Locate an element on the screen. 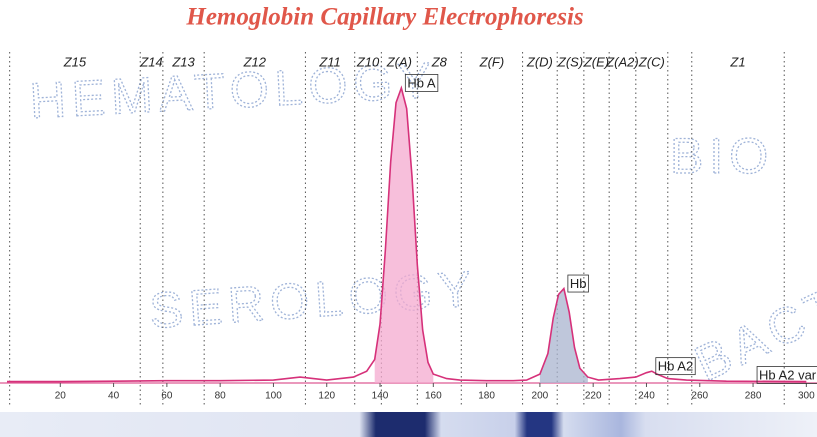 The height and width of the screenshot is (437, 817). x-tick-label: 80 is located at coordinates (221, 396).